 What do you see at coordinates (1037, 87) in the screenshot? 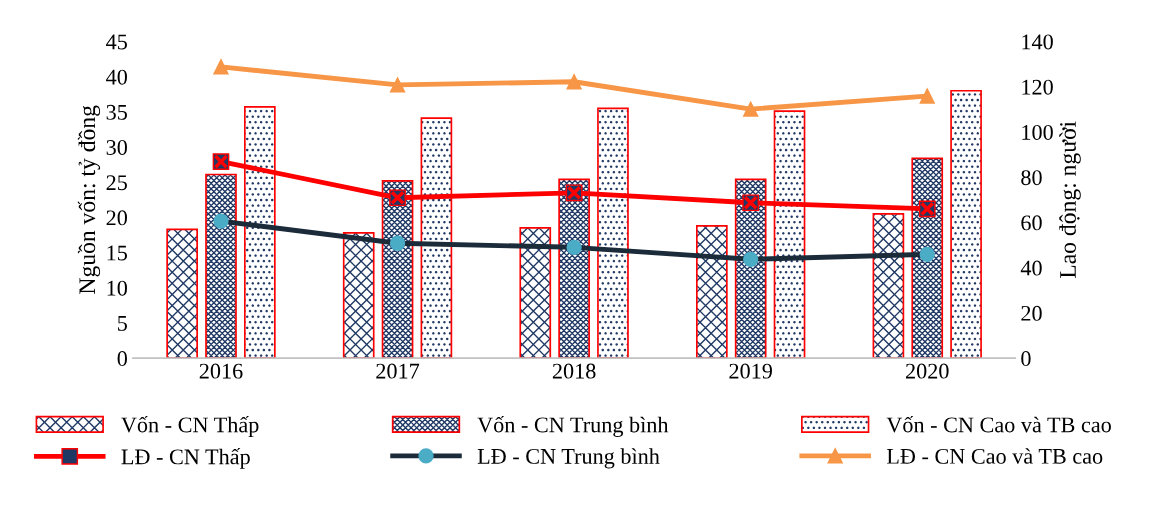
I see `y2-tick-label: 120` at bounding box center [1037, 87].